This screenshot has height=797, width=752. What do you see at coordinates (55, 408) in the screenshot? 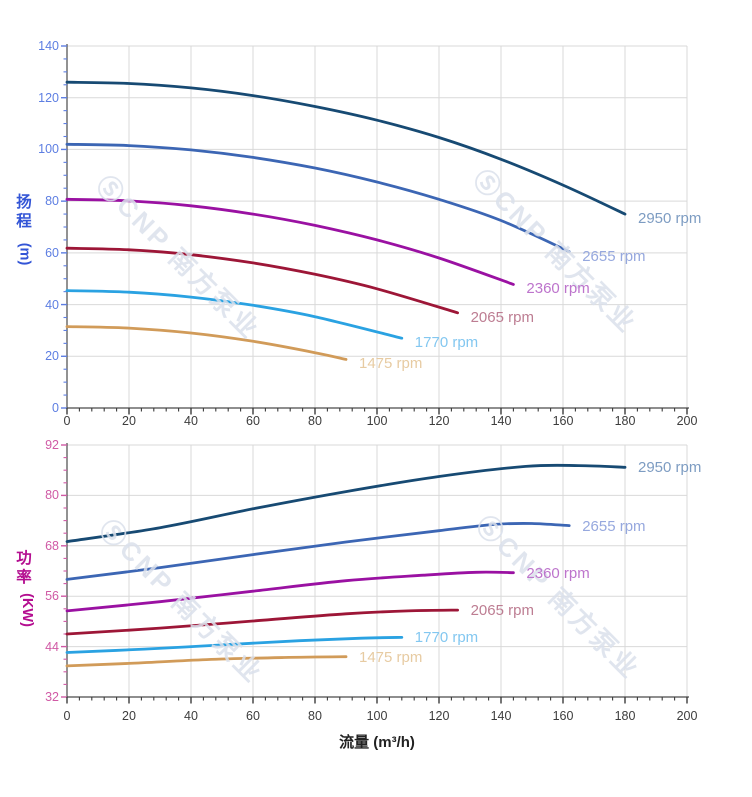
I see `y-tick-label: 0` at bounding box center [55, 408].